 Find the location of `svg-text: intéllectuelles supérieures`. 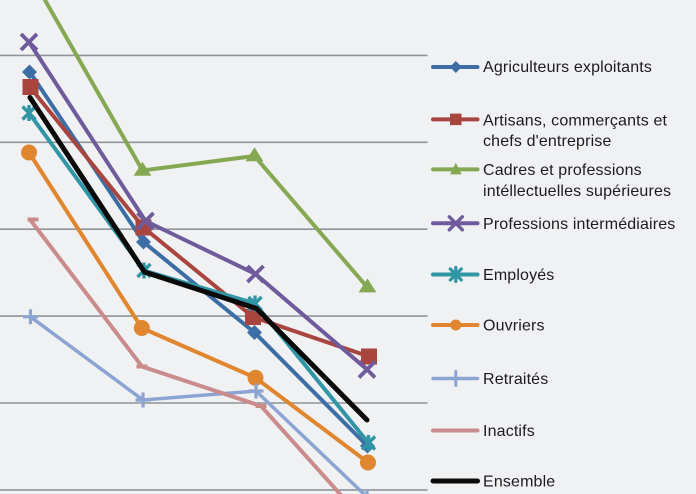

svg-text: intéllectuelles supérieures is located at coordinates (577, 191).